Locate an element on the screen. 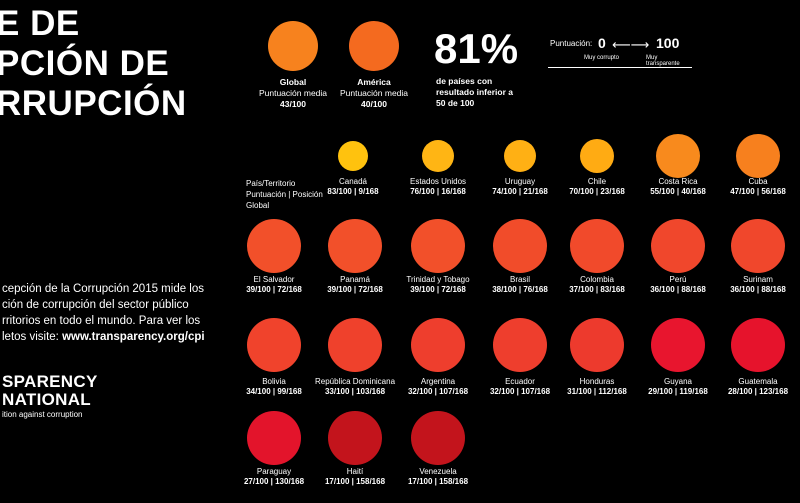 The width and height of the screenshot is (800, 503). scale-high: 100 is located at coordinates (668, 43).